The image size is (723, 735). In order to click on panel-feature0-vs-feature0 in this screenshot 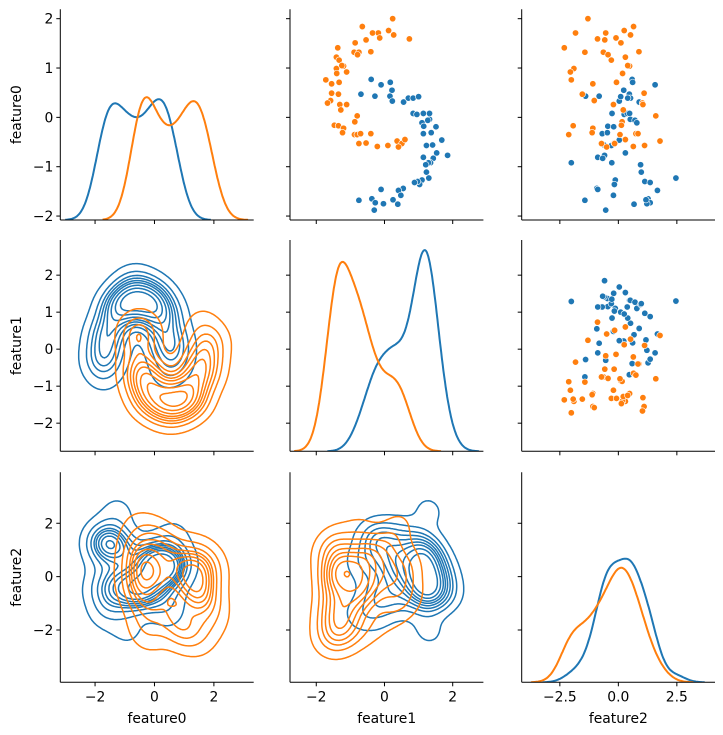, I will do `click(157, 158)`.